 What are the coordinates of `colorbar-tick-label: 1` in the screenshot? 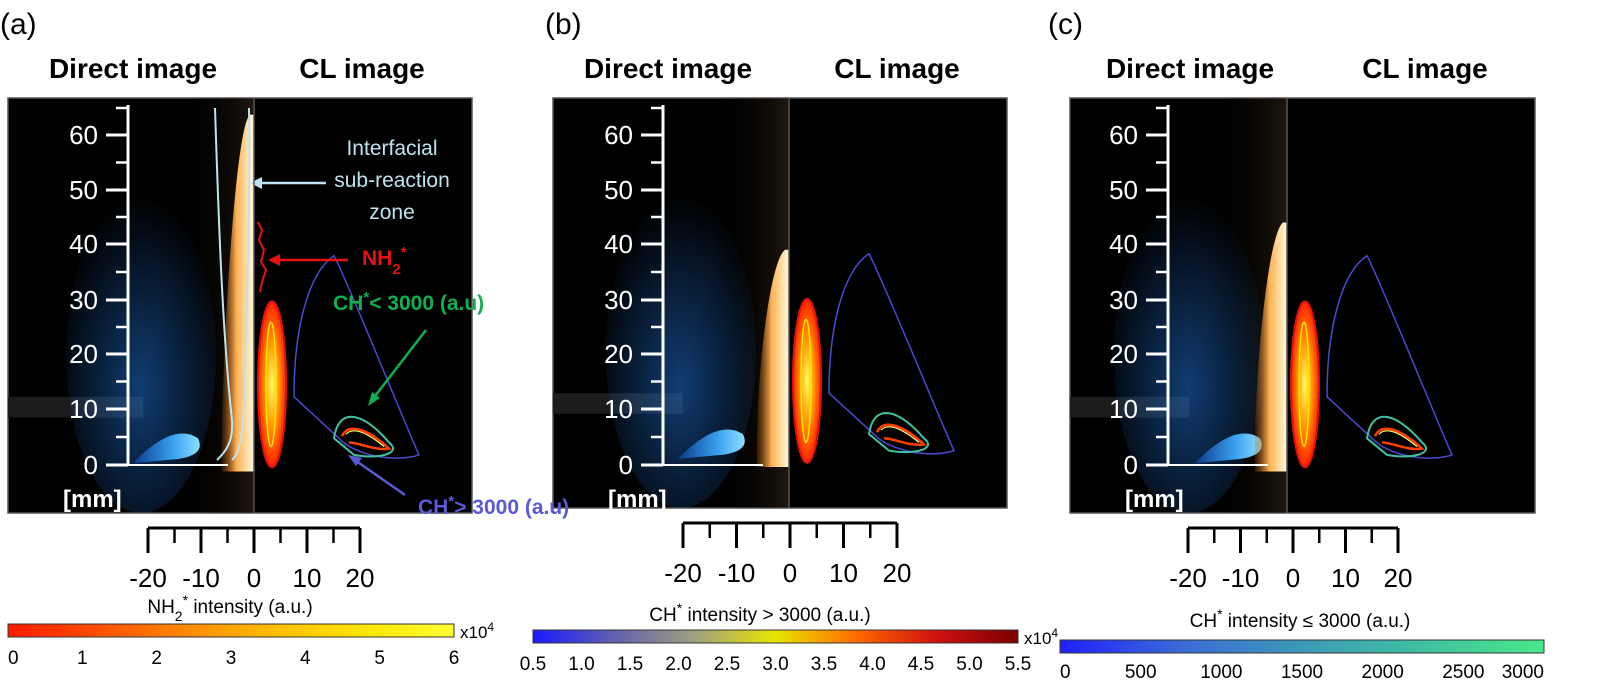 It's located at (82, 658).